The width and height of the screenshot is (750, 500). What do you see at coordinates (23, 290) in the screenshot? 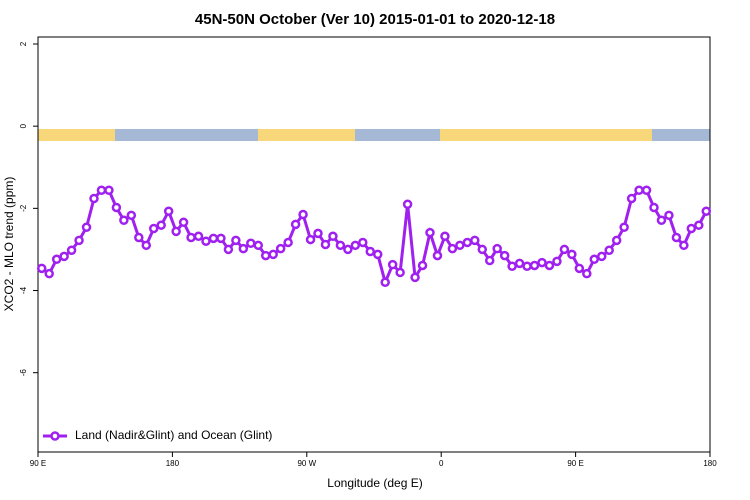
I see `y-tick-label: -4` at bounding box center [23, 290].